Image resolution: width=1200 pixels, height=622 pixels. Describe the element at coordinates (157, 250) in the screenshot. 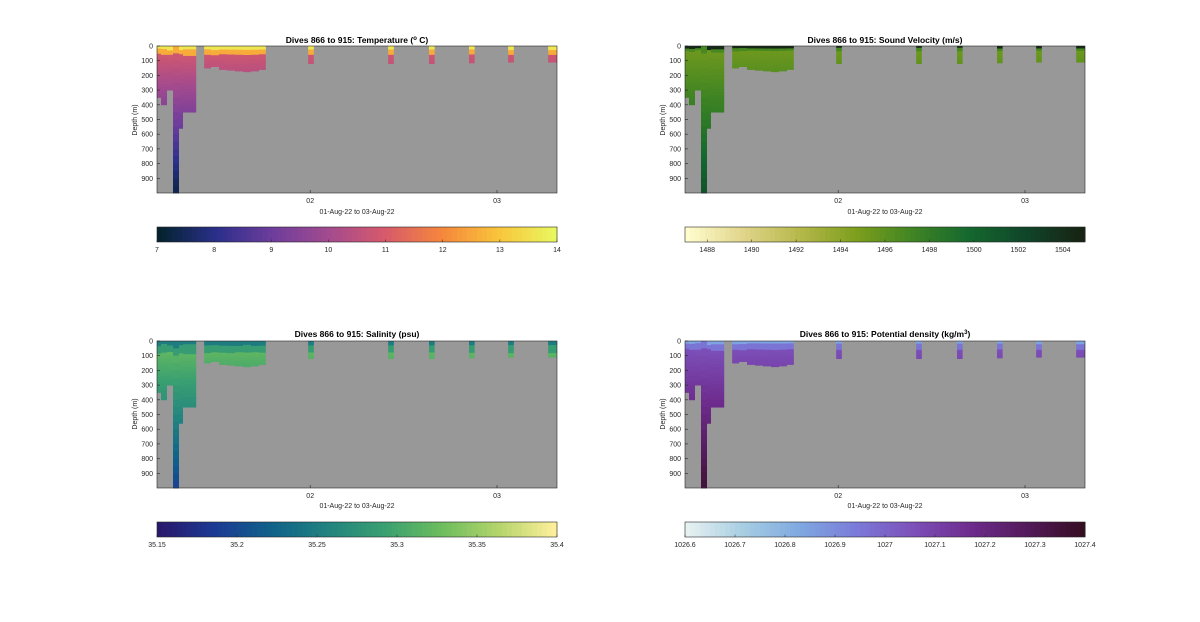

I see `colorbar-tick-label: 7` at that location.